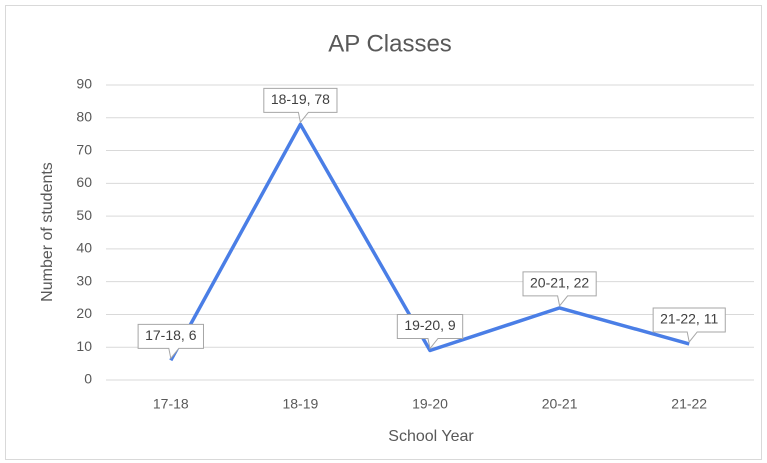 This screenshot has width=767, height=463. I want to click on y-tick-label: 20, so click(84, 313).